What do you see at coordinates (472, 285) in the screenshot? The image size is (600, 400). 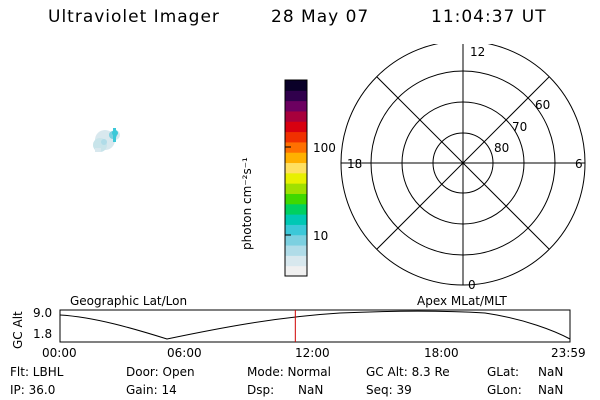 I see `mlt-label-0: 0` at bounding box center [472, 285].